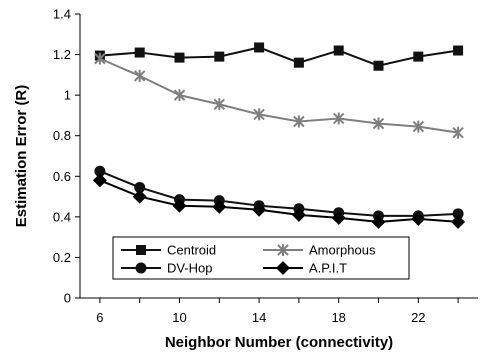  Describe the element at coordinates (67, 298) in the screenshot. I see `y-tick-label: 0` at that location.